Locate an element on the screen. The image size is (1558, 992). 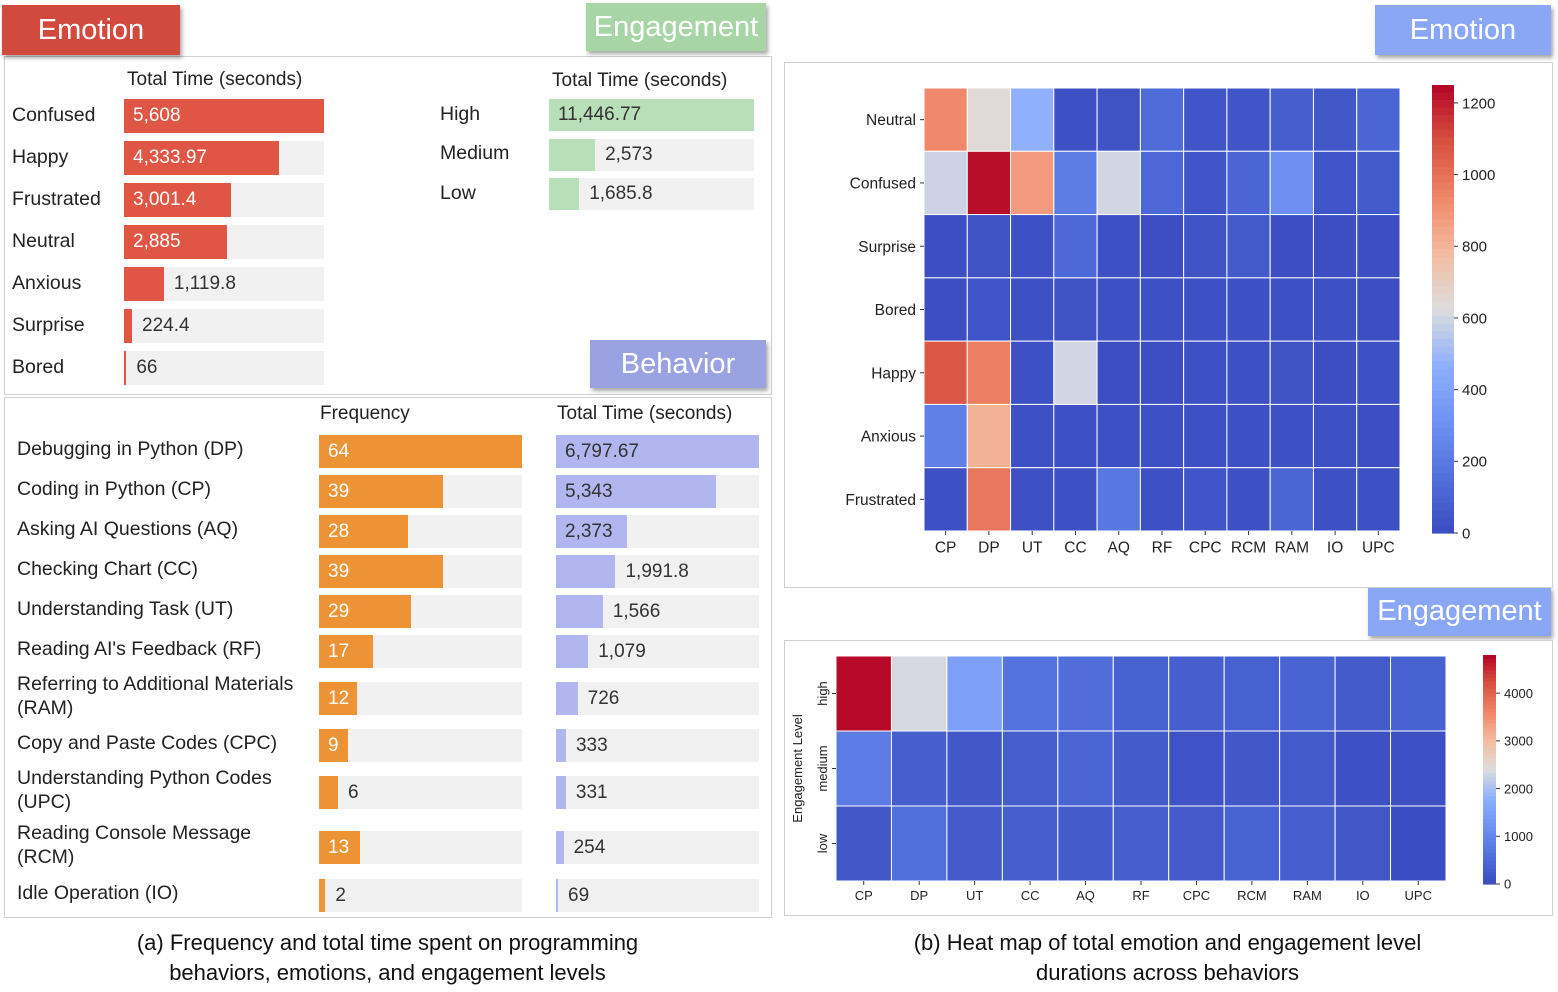
behavior-time-understanding-python-codes-bar is located at coordinates (561, 792).